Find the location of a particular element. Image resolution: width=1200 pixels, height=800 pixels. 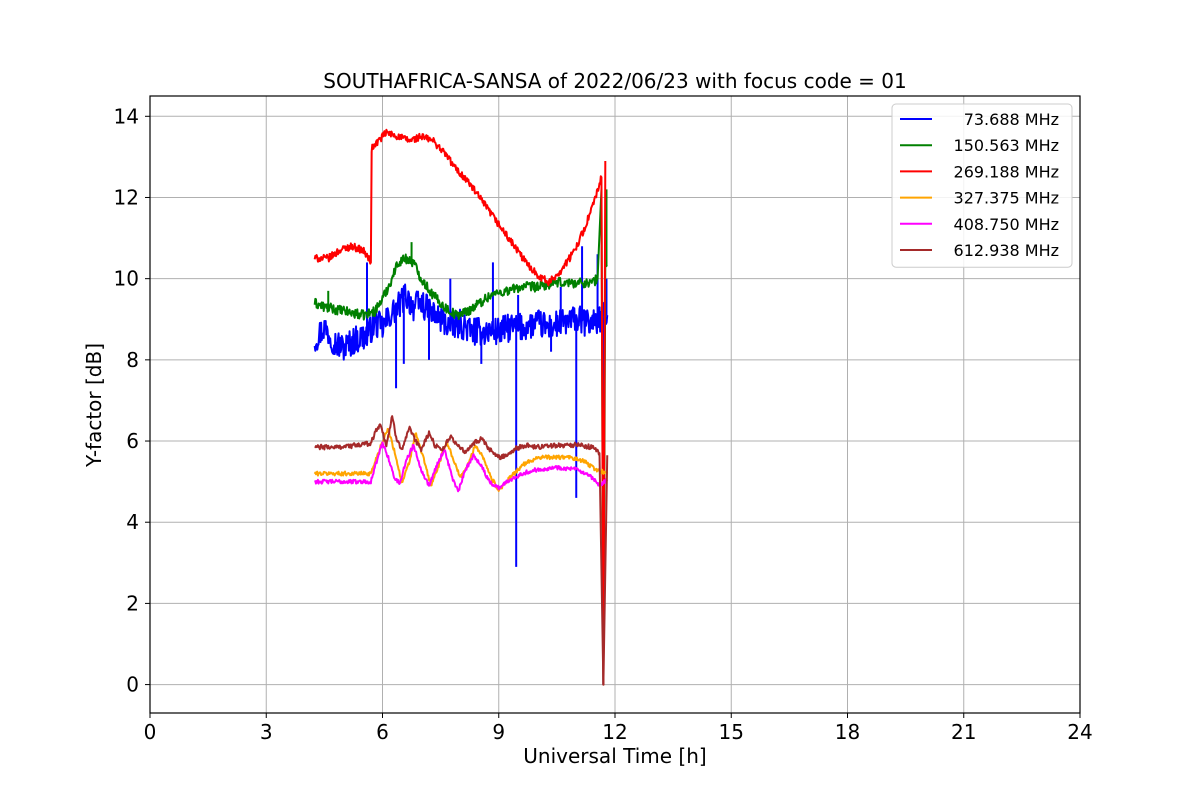

legend-label: 327.375 MHz is located at coordinates (1006, 198).